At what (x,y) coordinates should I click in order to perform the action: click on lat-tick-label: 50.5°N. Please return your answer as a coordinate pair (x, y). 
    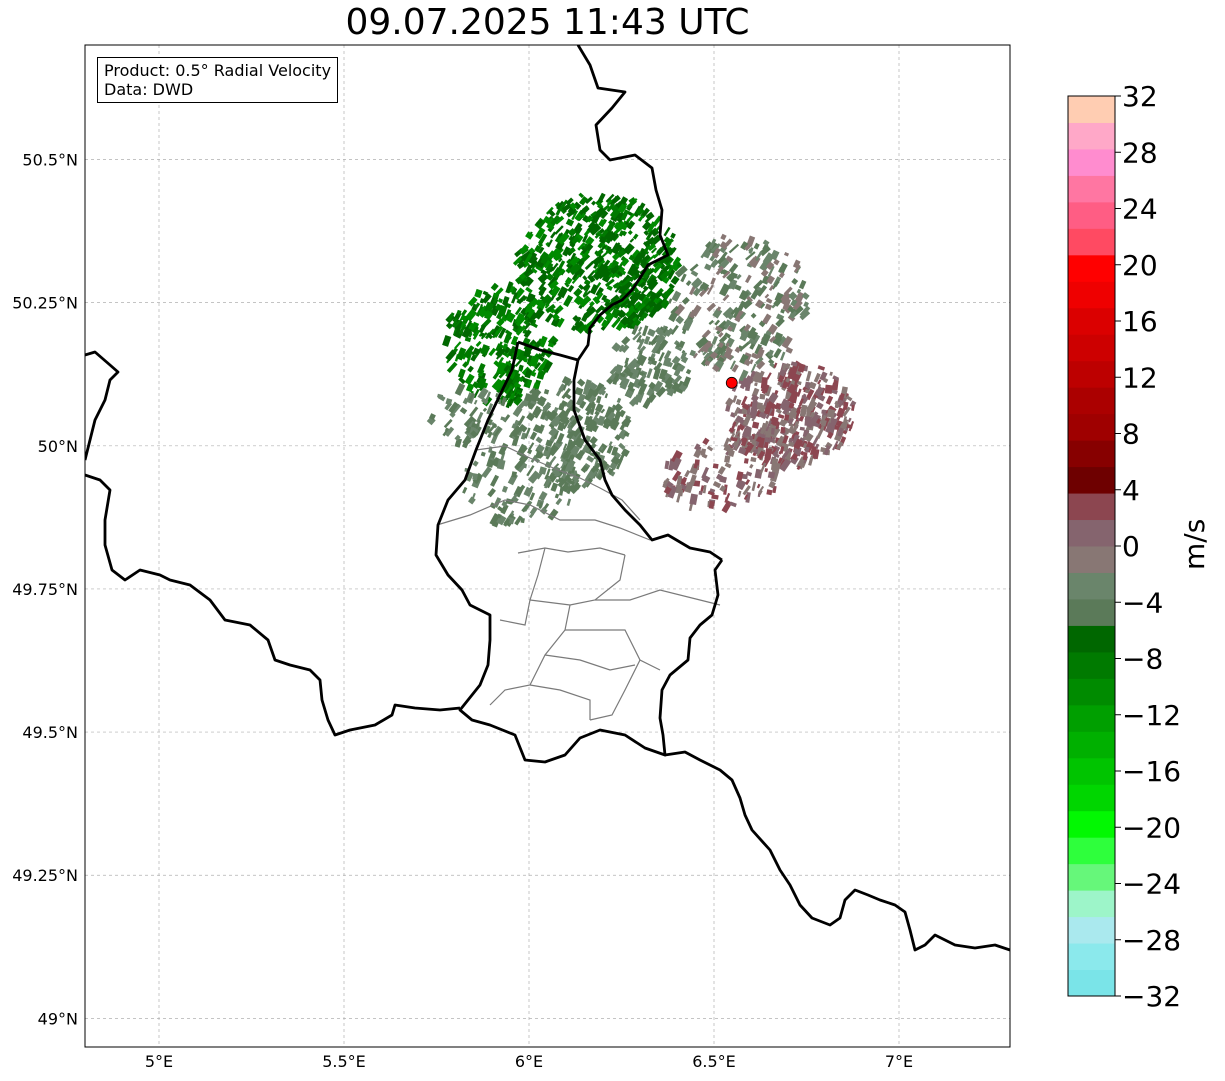
    Looking at the image, I should click on (50, 160).